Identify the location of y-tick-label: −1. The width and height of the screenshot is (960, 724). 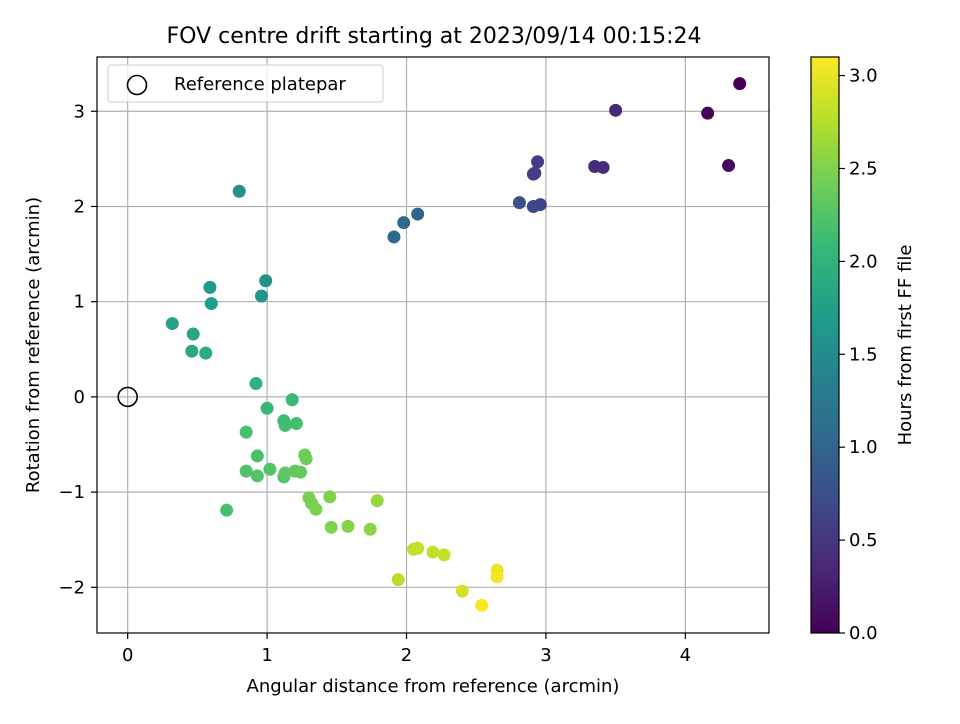
(71, 492).